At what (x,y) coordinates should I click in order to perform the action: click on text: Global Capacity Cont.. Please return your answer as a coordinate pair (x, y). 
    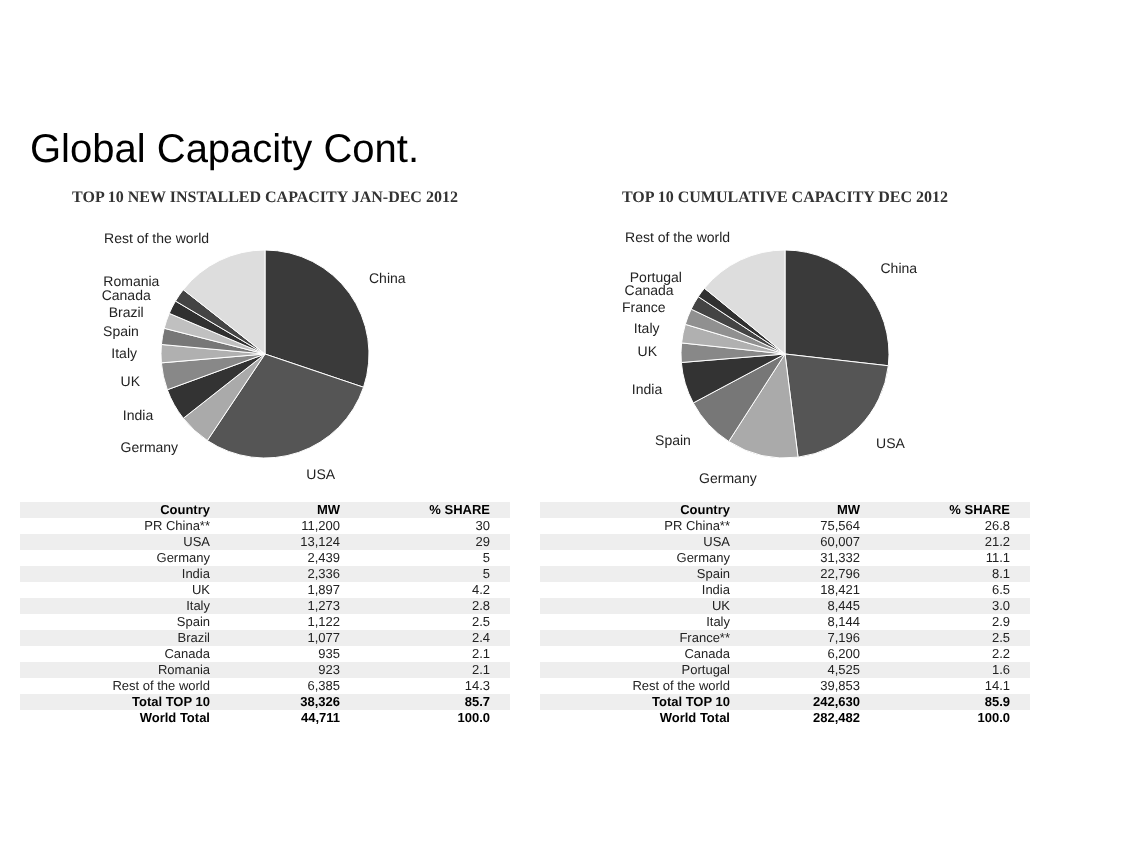
    Looking at the image, I should click on (225, 150).